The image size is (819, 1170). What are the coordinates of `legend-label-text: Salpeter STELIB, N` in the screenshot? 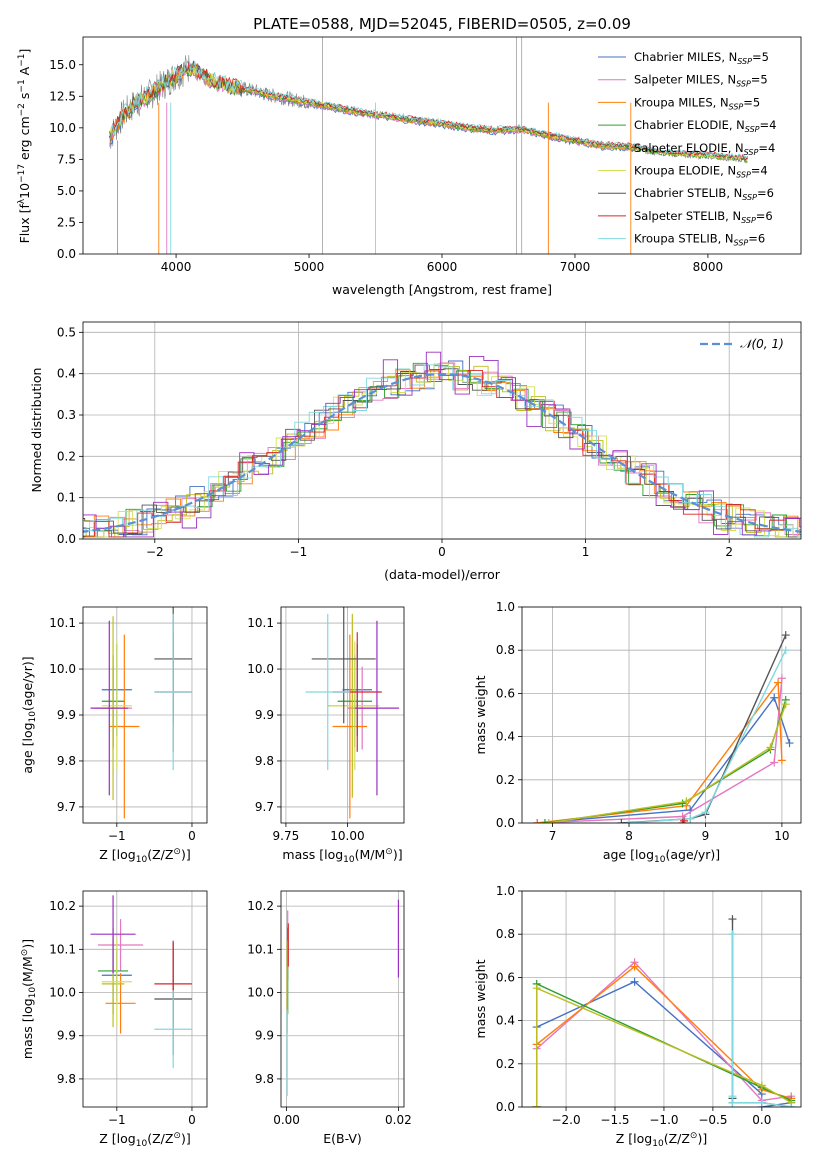 It's located at (687, 216).